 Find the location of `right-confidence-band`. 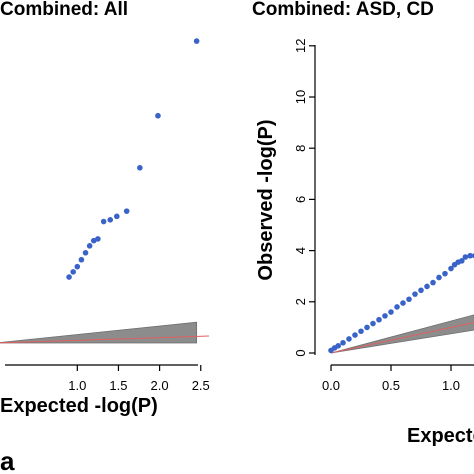

right-confidence-band is located at coordinates (402, 334).